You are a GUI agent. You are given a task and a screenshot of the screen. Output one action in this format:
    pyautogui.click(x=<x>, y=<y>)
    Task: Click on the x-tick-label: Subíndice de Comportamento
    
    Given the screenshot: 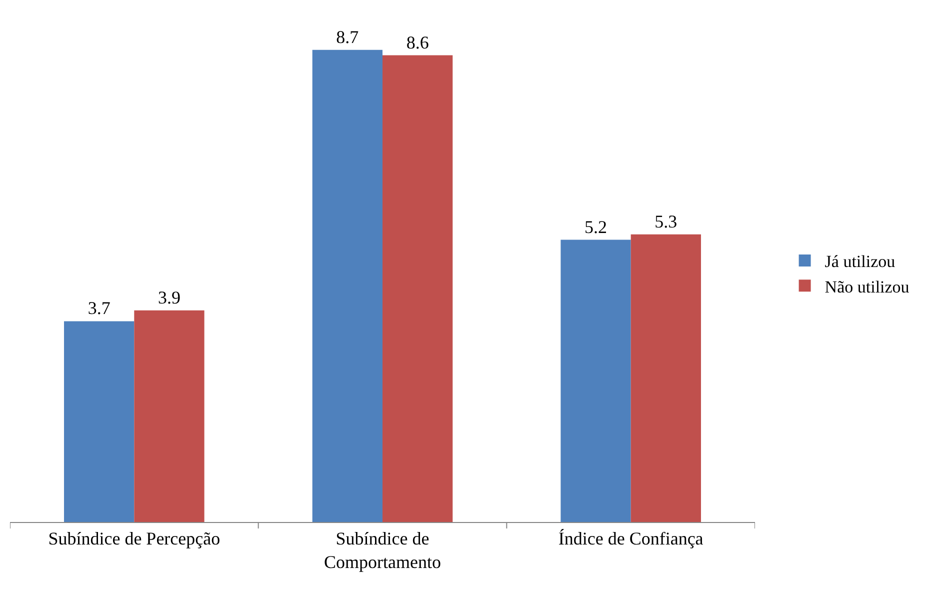 What is the action you would take?
    pyautogui.click(x=382, y=550)
    